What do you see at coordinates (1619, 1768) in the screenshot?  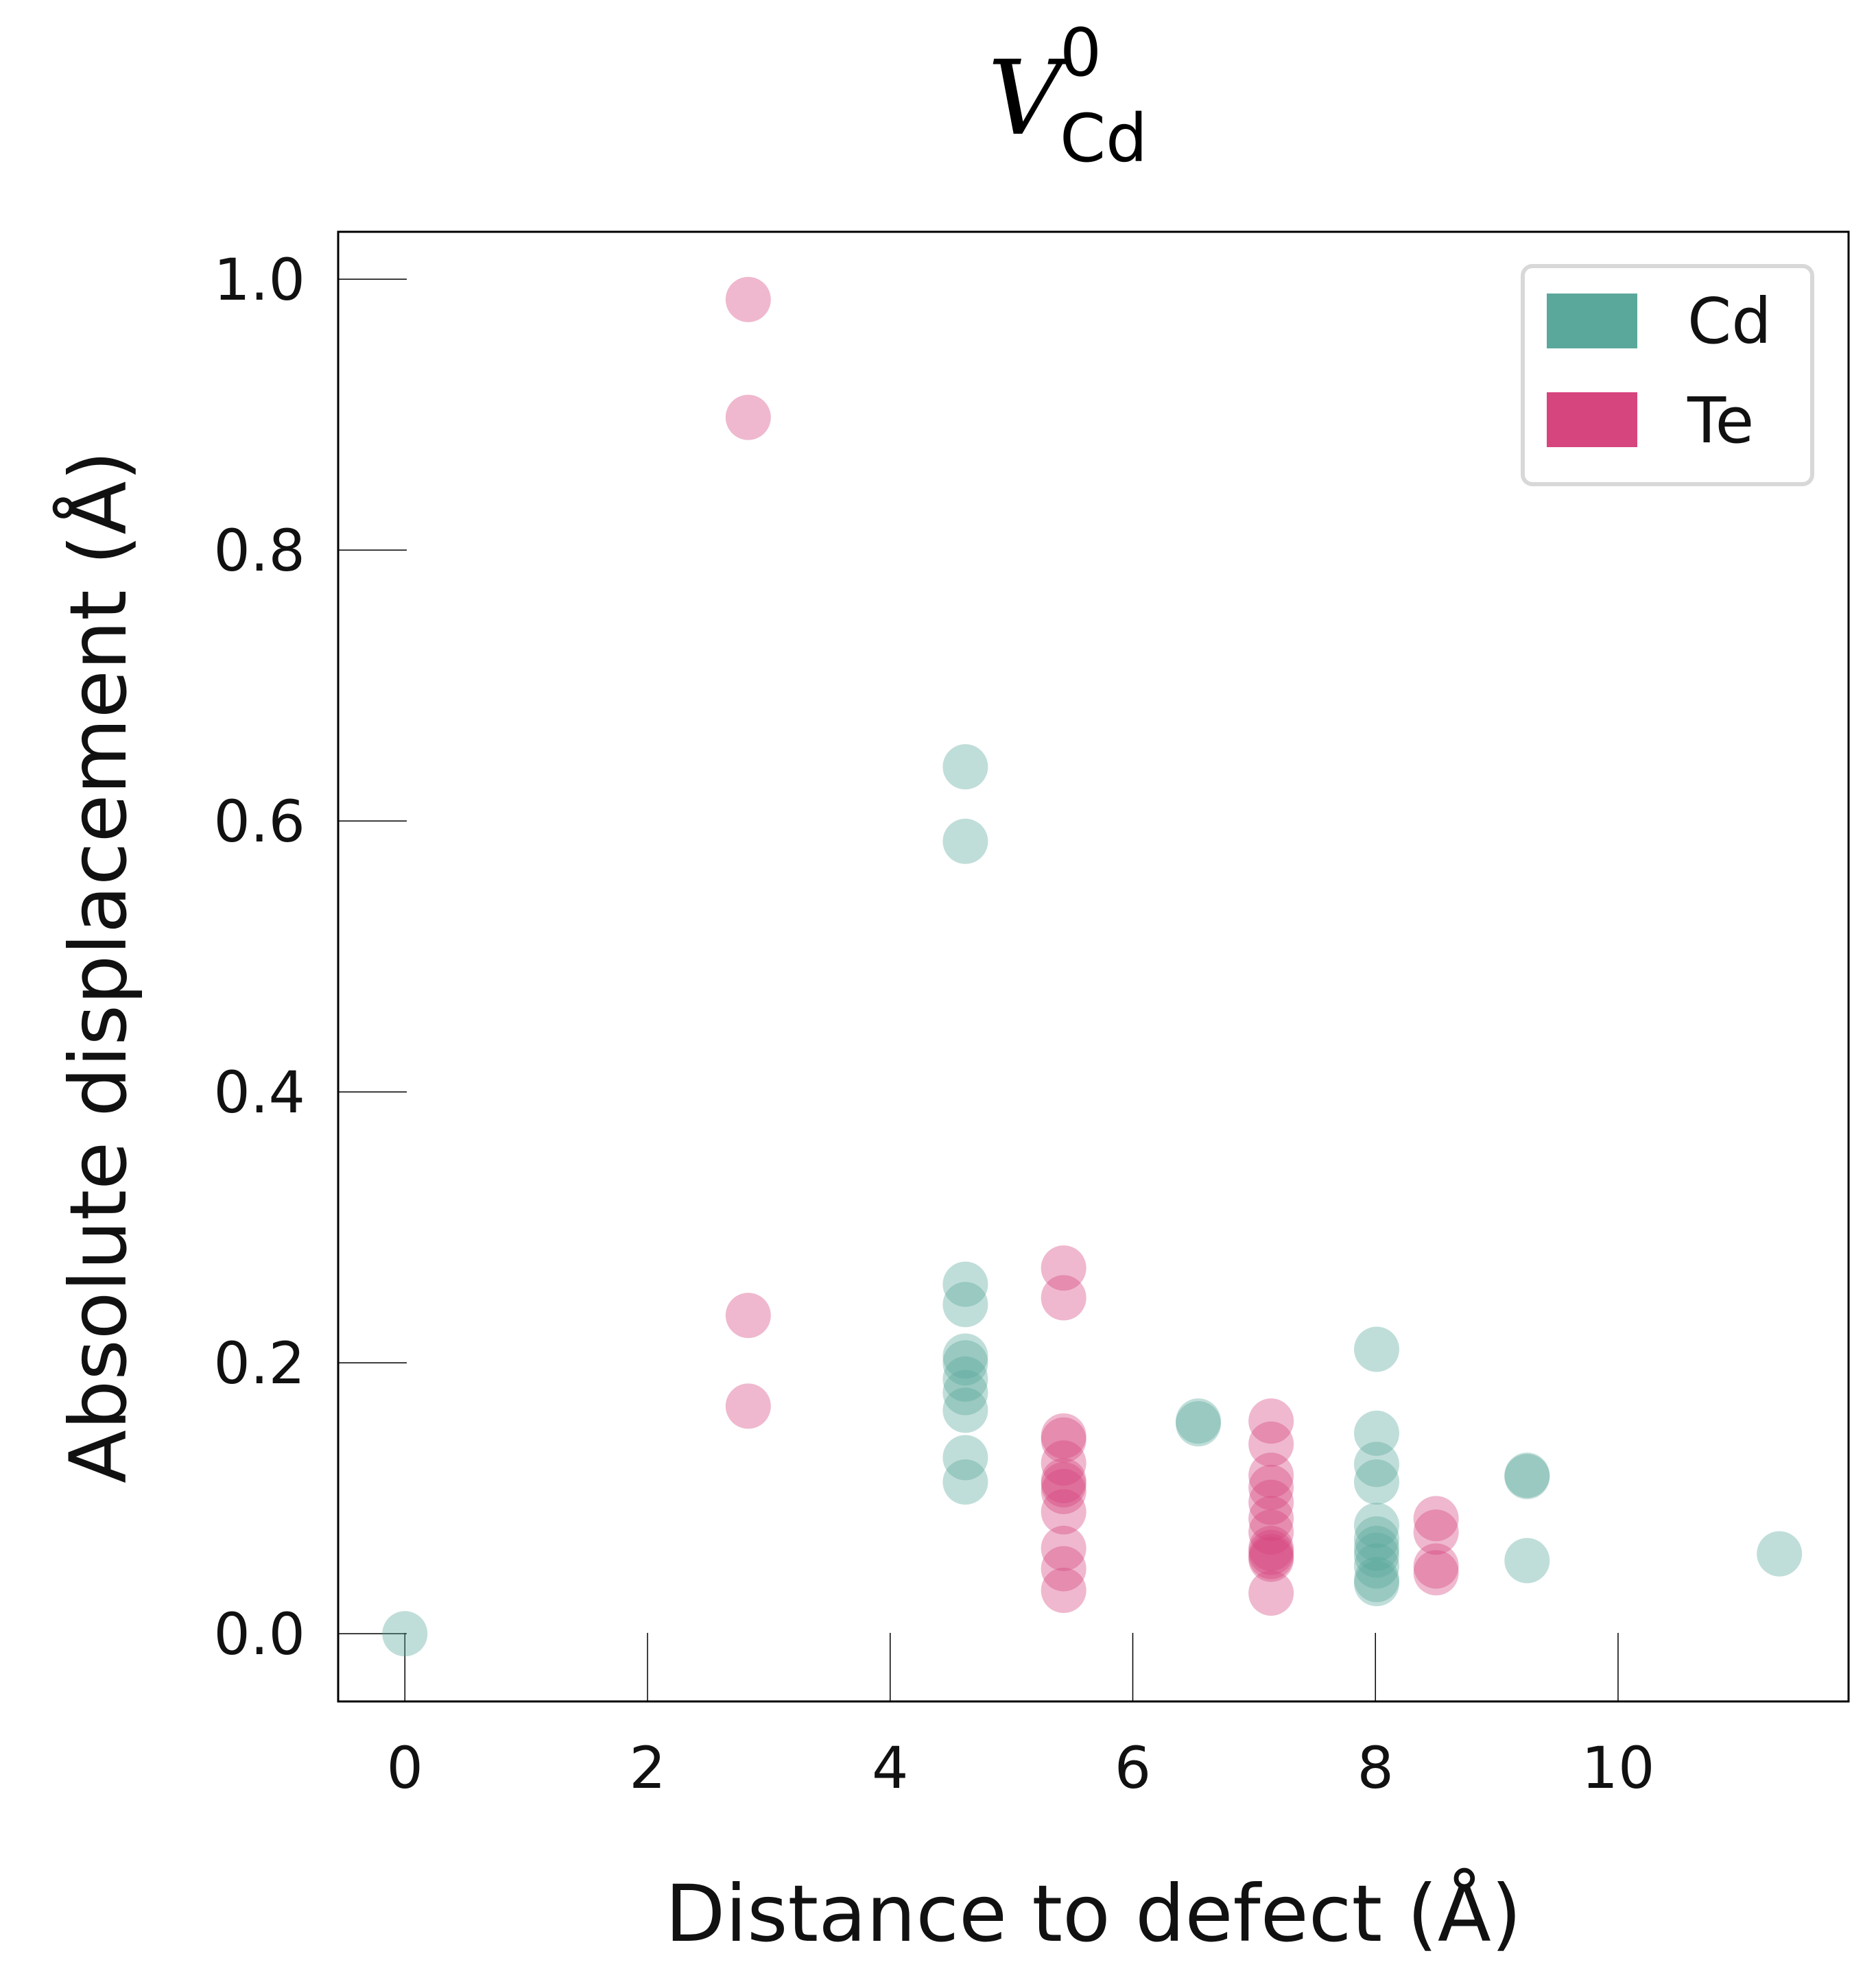 I see `x-tick-label: 10` at bounding box center [1619, 1768].